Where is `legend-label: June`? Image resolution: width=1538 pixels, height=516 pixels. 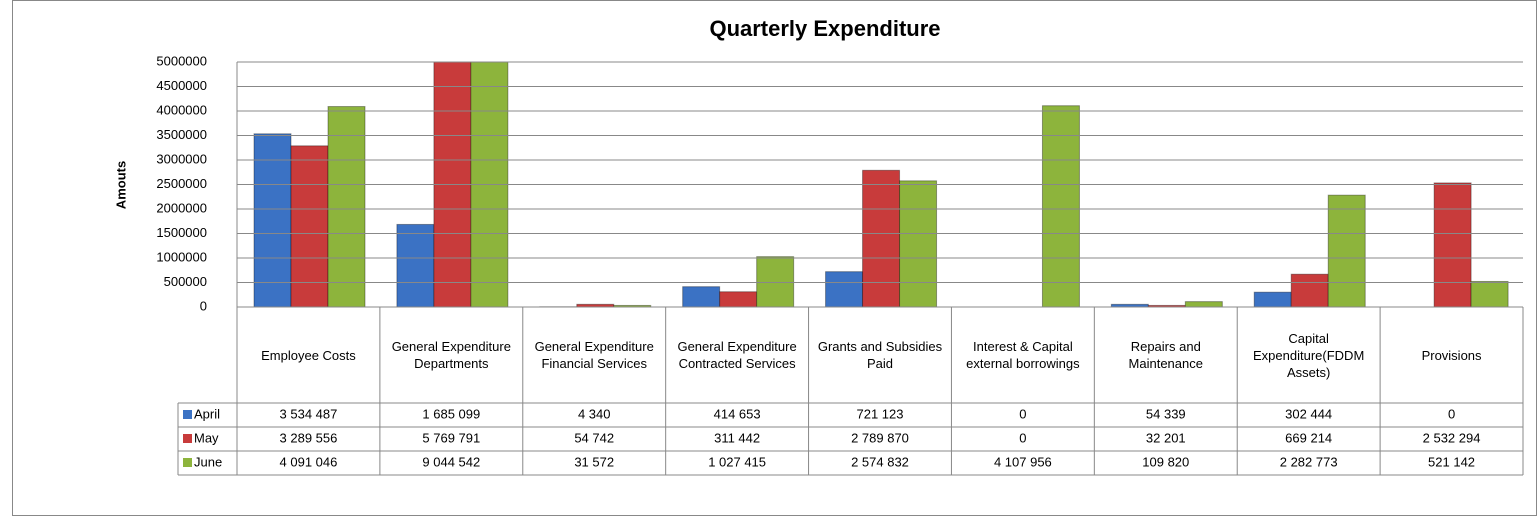 legend-label: June is located at coordinates (208, 461).